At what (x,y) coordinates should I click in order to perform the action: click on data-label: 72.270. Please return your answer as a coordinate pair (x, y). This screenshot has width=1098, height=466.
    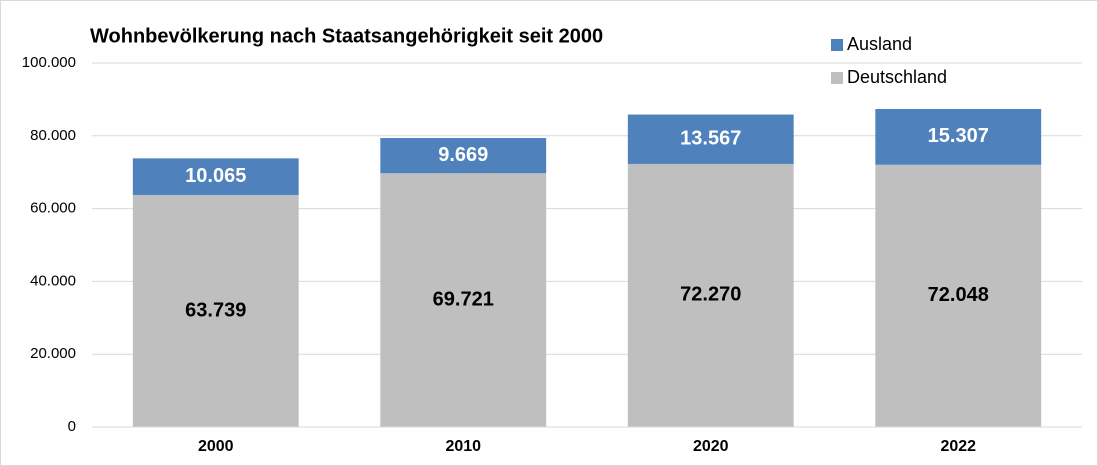
    Looking at the image, I should click on (710, 295).